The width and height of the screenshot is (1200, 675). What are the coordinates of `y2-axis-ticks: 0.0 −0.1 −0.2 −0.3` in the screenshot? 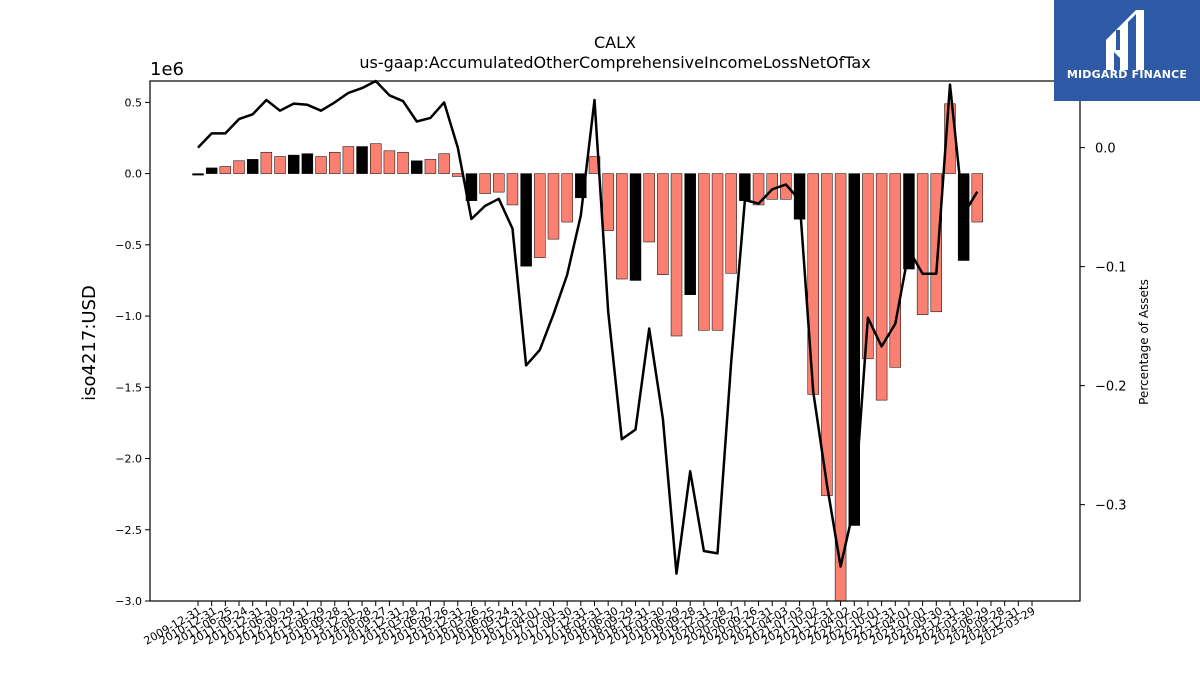 It's located at (1103, 328).